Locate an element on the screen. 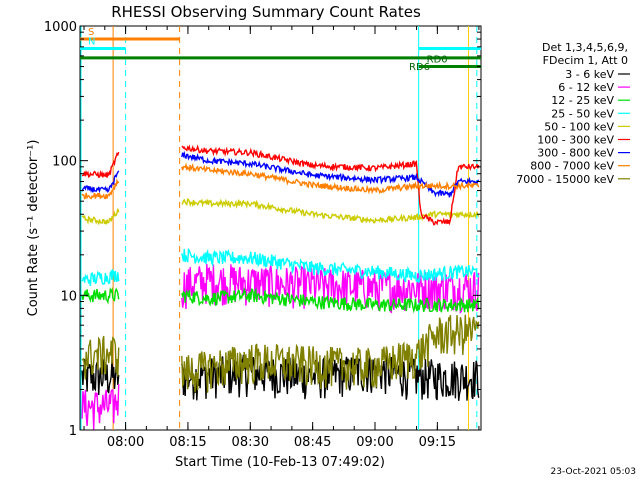 The width and height of the screenshot is (640, 480). y-axis-title: Count Rate (s⁻¹ detector⁻¹) is located at coordinates (33, 228).